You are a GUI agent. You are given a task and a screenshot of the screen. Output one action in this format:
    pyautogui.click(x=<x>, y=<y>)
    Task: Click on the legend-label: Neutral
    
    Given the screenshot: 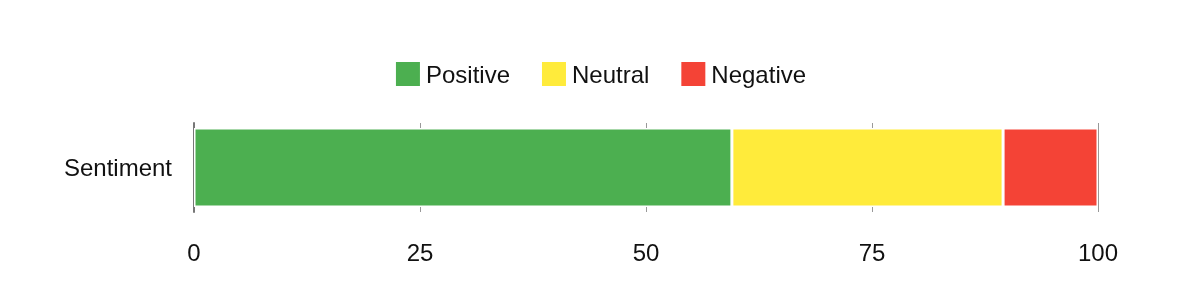 What is the action you would take?
    pyautogui.click(x=610, y=74)
    